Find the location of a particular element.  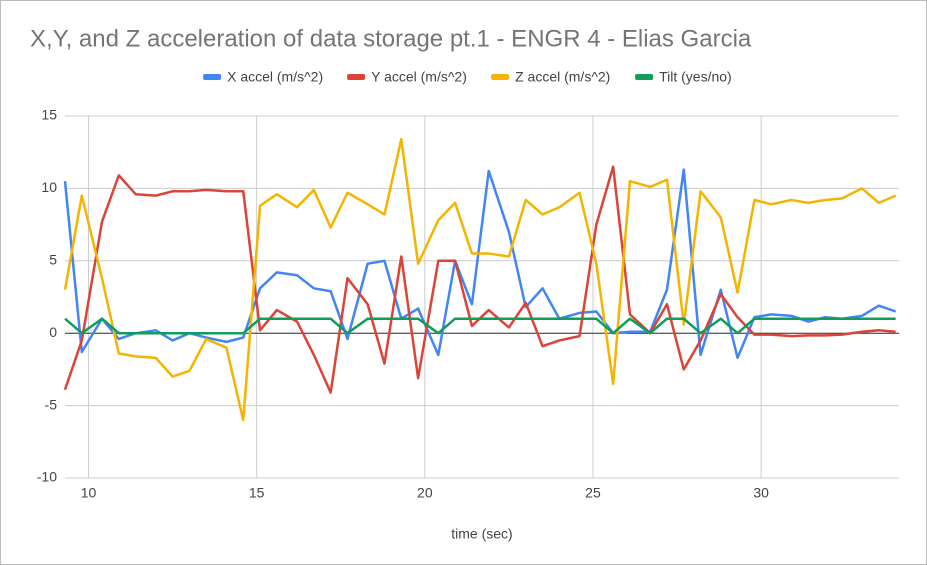

legend-label: X accel (m/s^2) is located at coordinates (275, 77).